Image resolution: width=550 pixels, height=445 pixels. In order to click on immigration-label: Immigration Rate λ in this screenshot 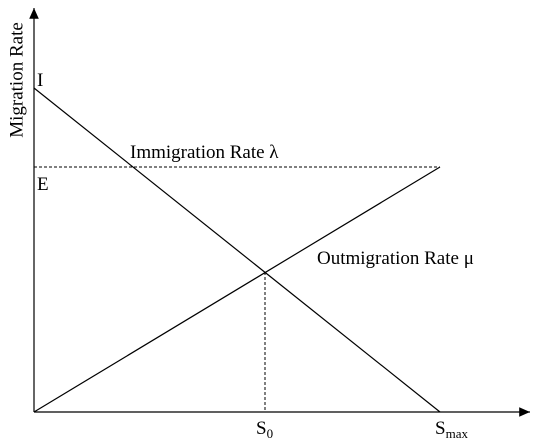, I will do `click(204, 152)`.